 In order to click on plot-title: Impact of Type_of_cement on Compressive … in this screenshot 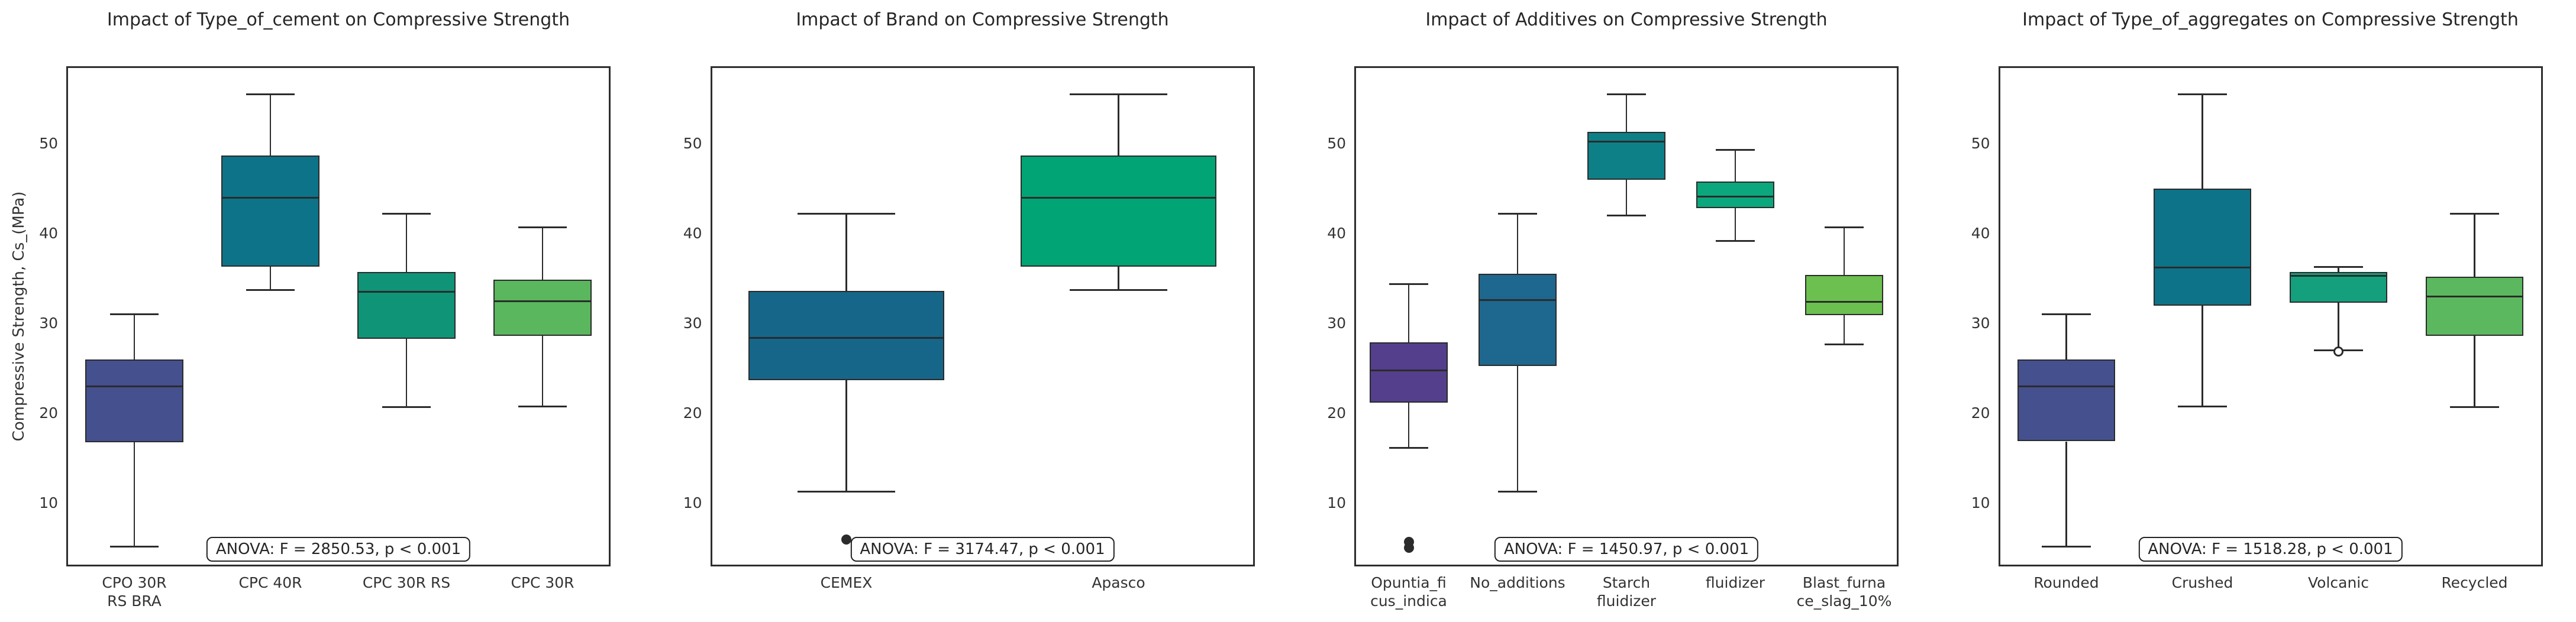, I will do `click(338, 19)`.